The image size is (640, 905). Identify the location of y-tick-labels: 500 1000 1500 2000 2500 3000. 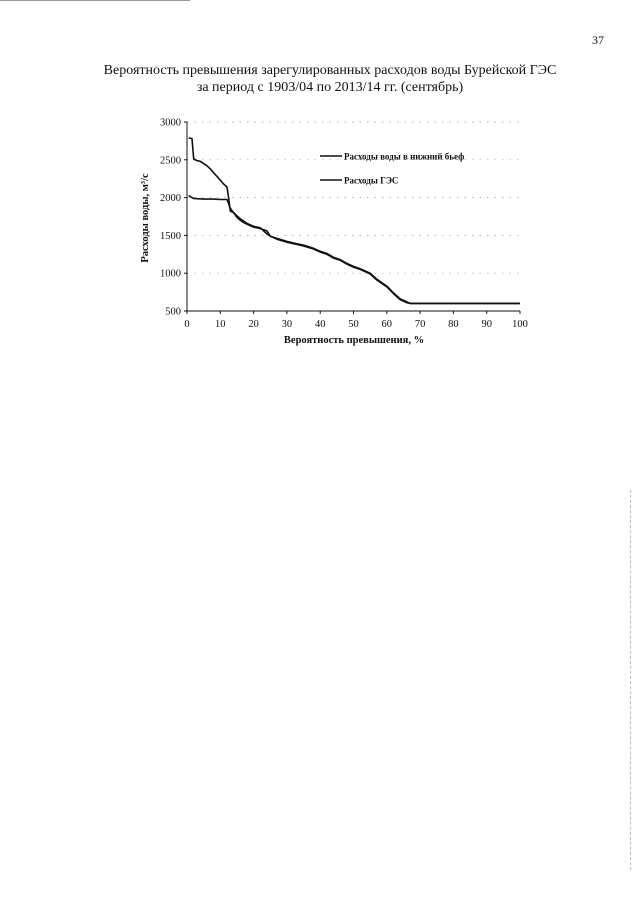
(170, 218).